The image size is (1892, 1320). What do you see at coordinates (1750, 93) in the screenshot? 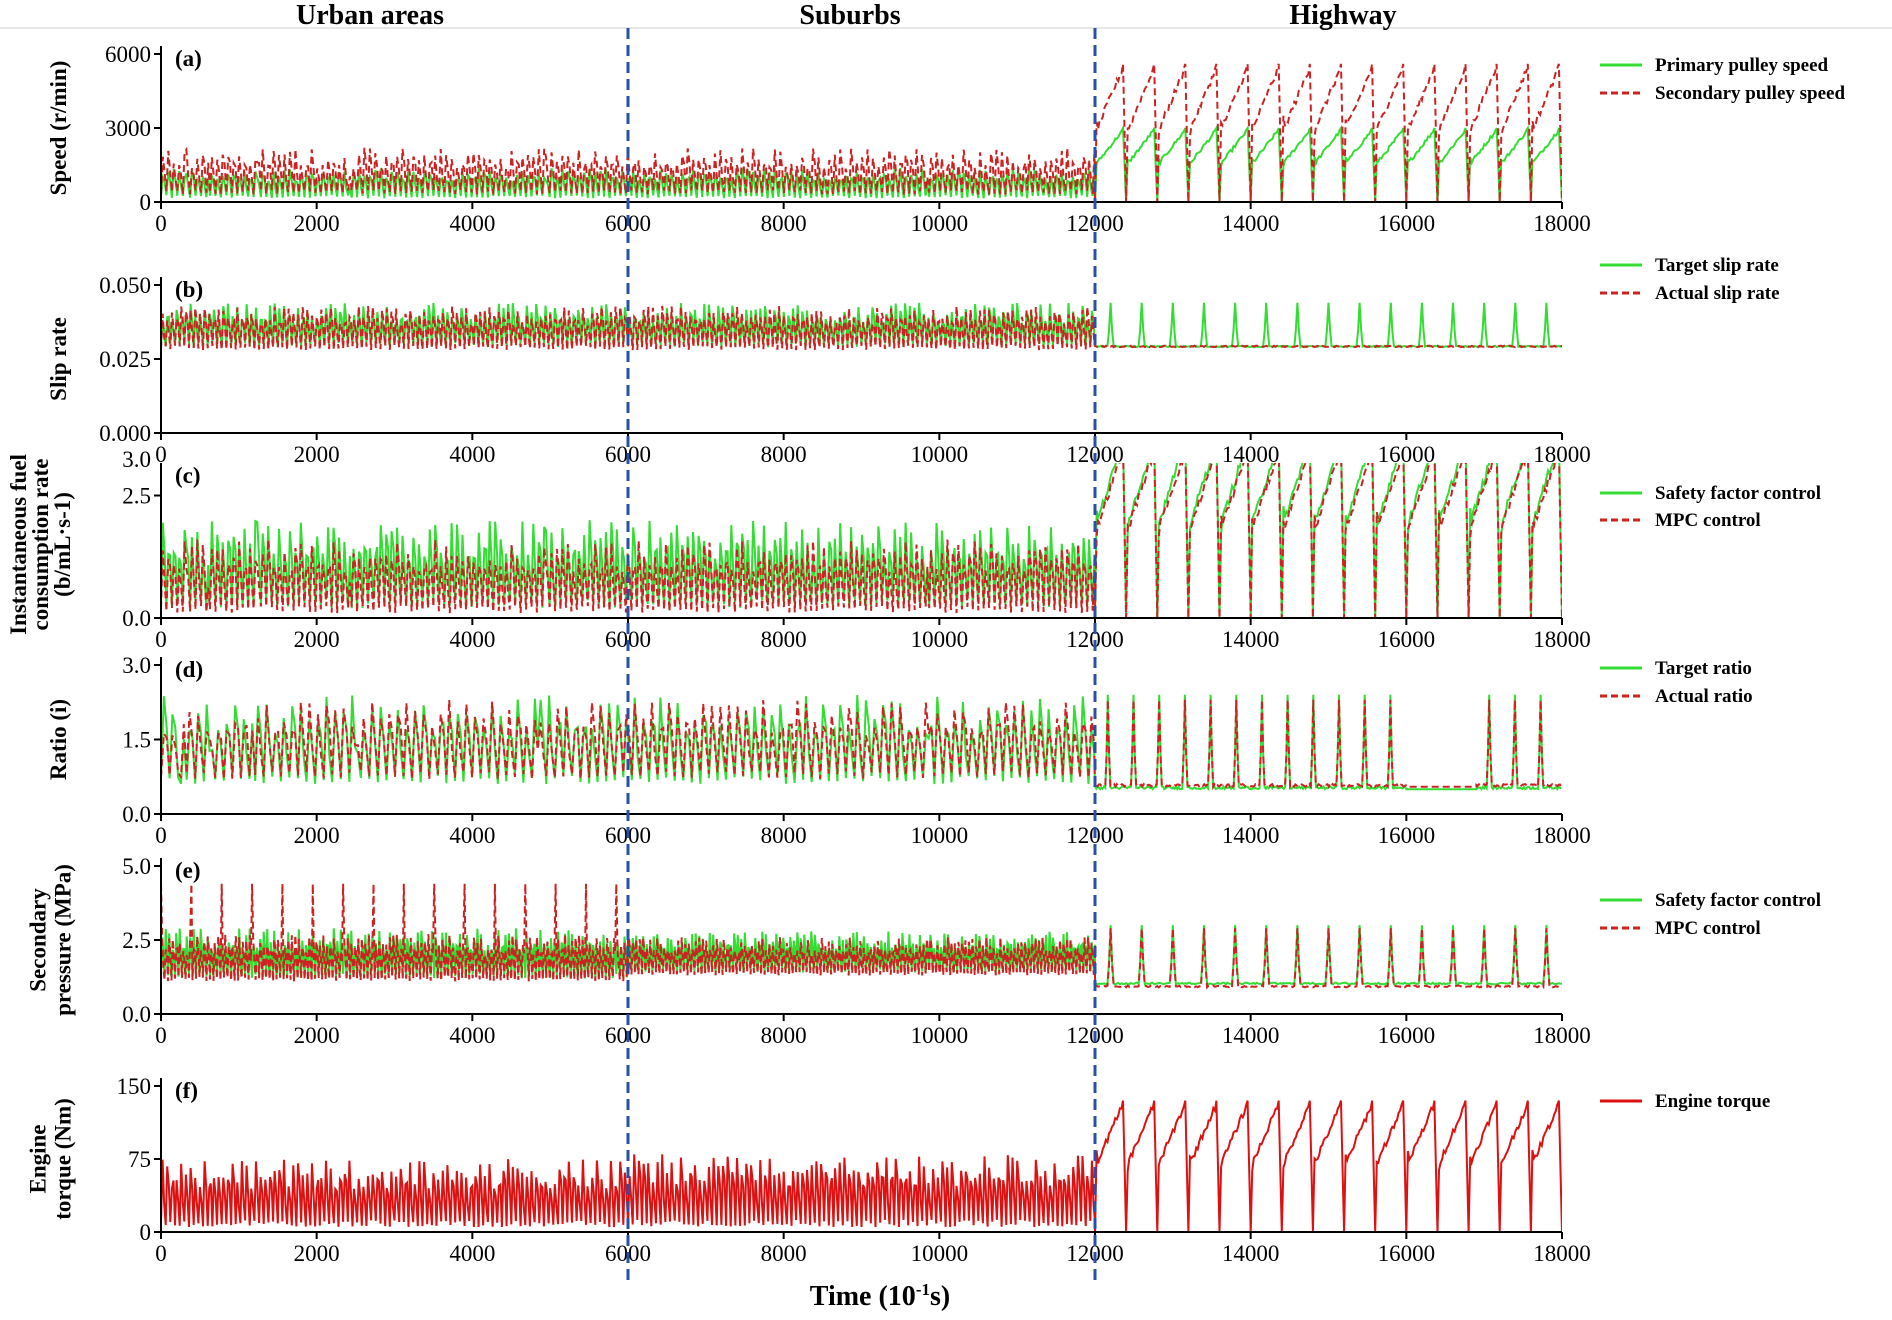
I see `legend-label: Secondary pulley speed` at bounding box center [1750, 93].